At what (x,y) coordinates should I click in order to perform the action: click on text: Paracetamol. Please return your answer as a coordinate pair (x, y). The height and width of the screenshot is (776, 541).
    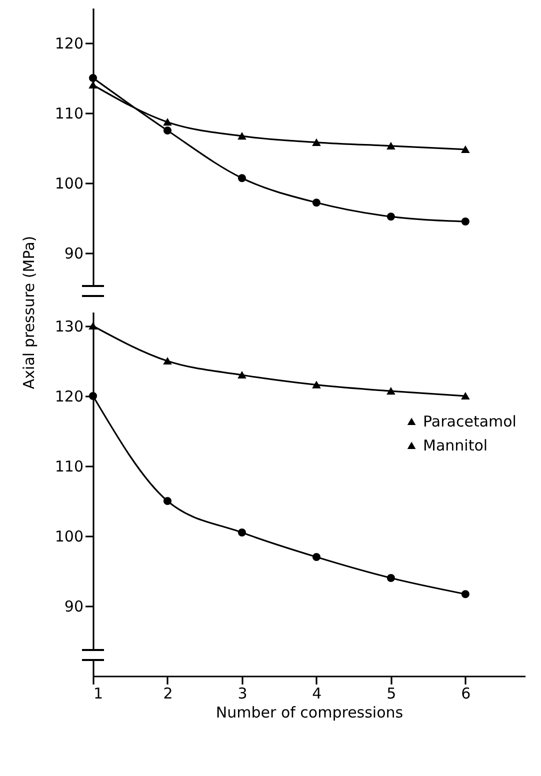
    Looking at the image, I should click on (469, 421).